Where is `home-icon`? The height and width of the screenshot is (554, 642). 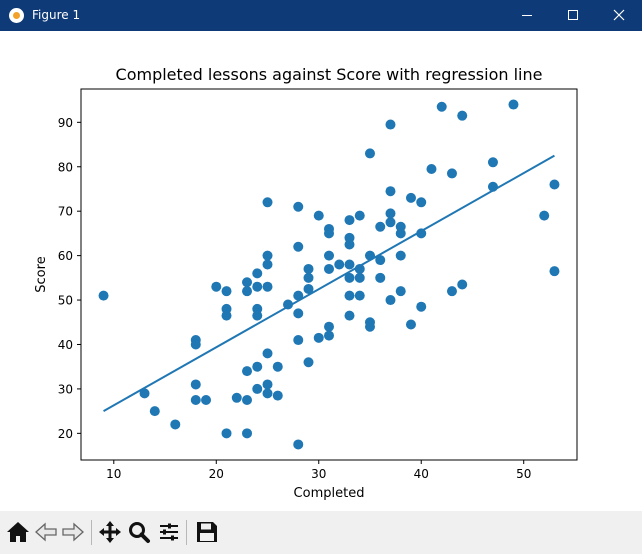
home-icon is located at coordinates (18, 532).